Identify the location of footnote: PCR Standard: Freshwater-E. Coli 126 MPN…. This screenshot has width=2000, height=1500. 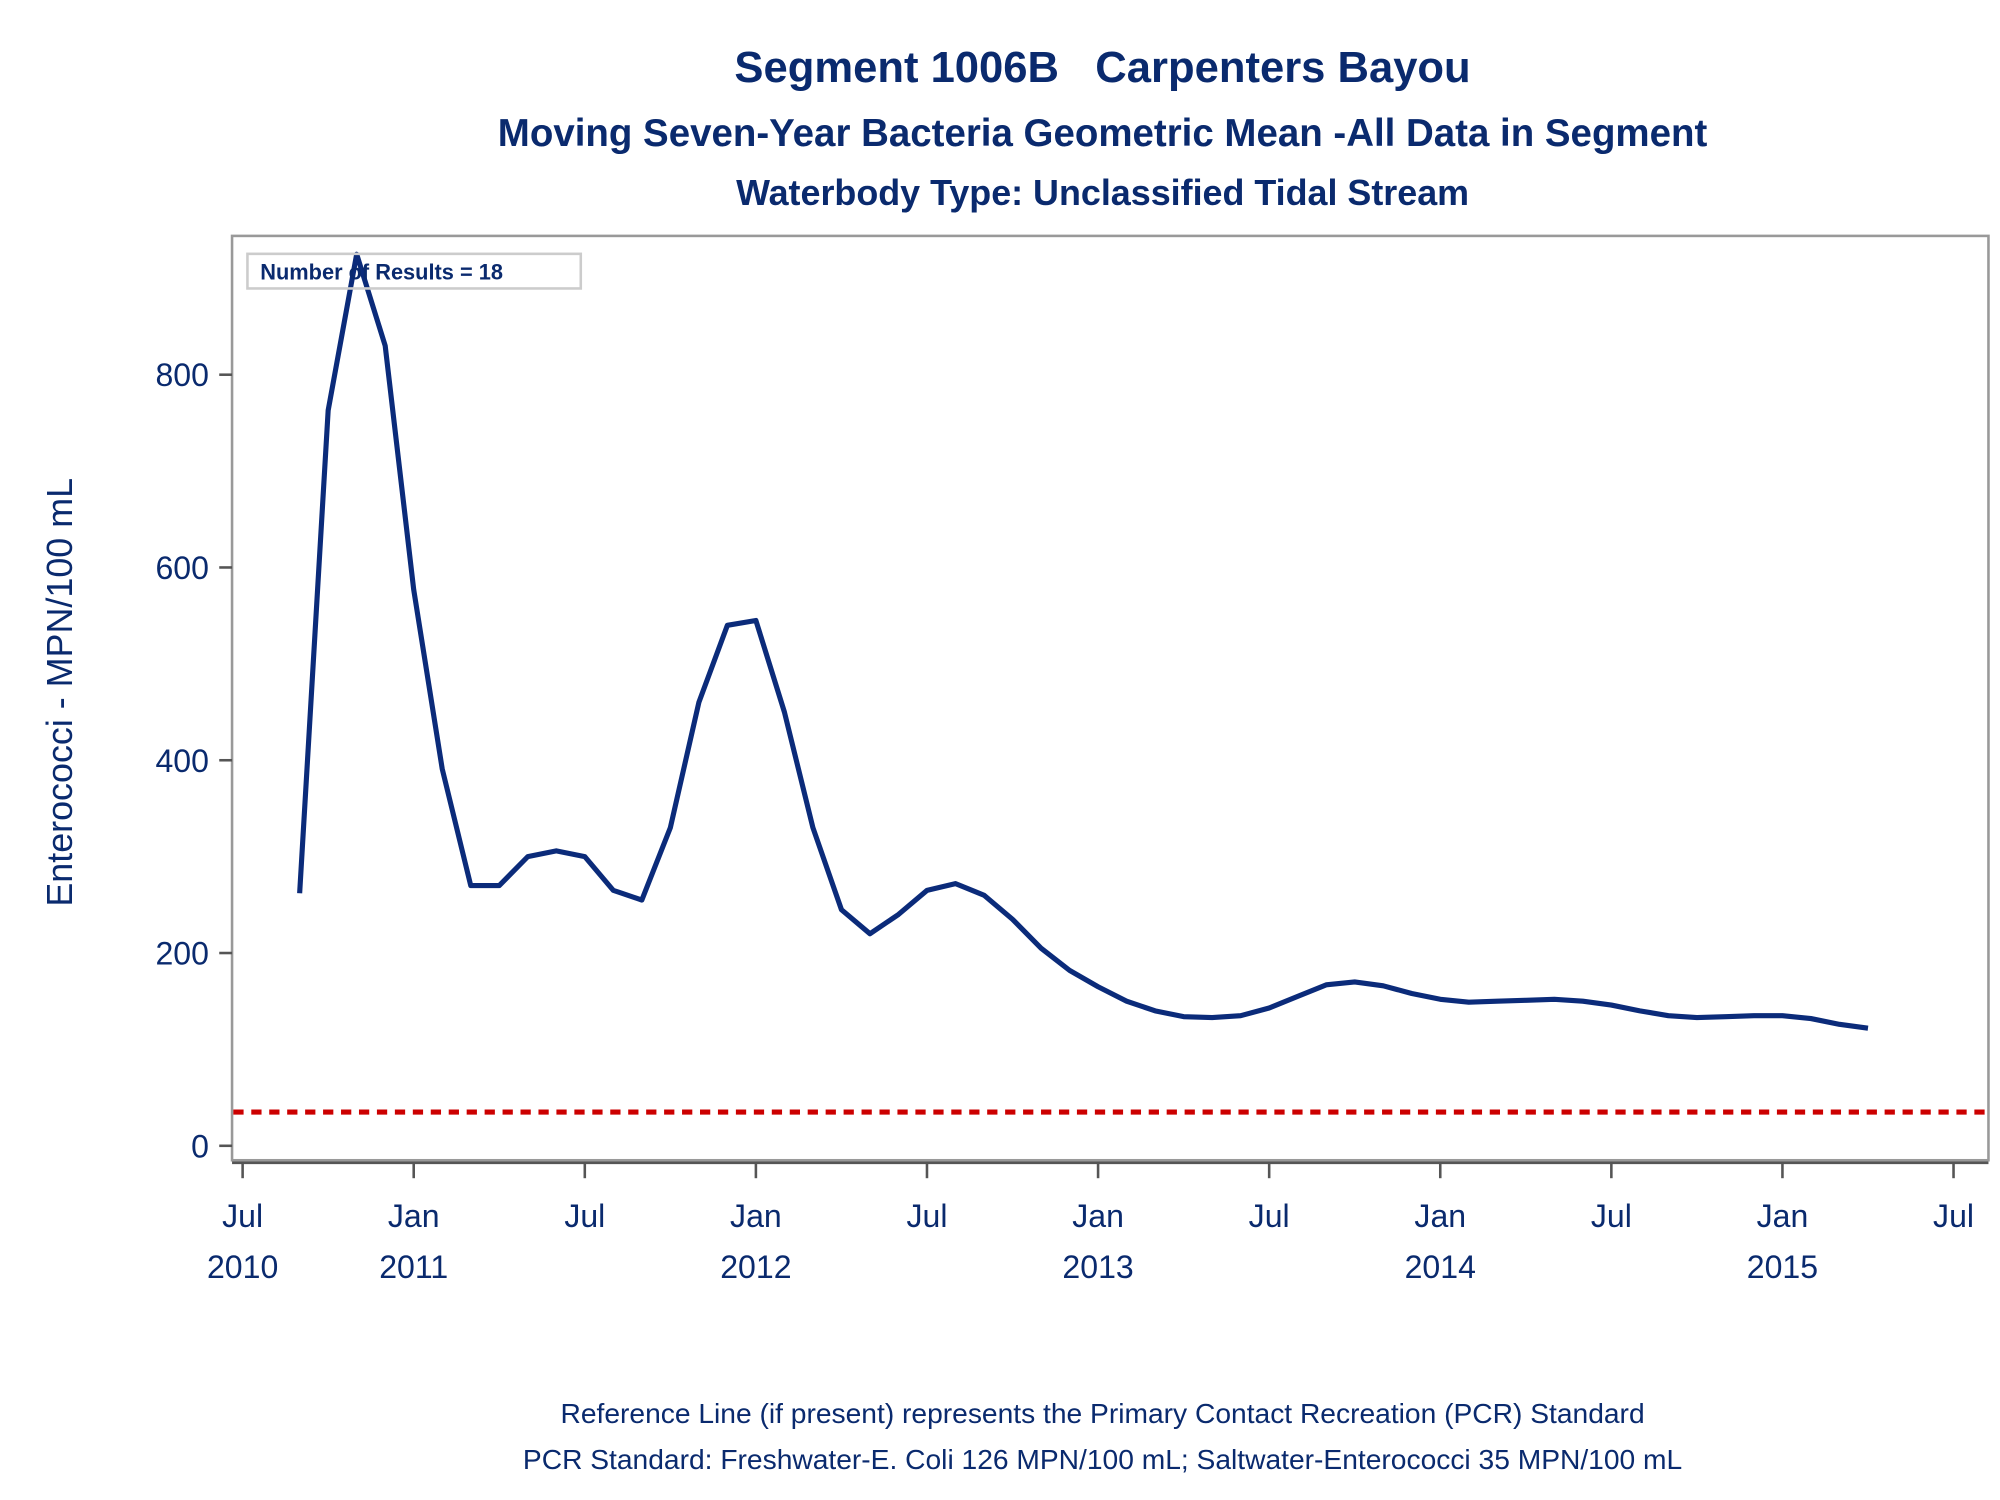
(1102, 1459).